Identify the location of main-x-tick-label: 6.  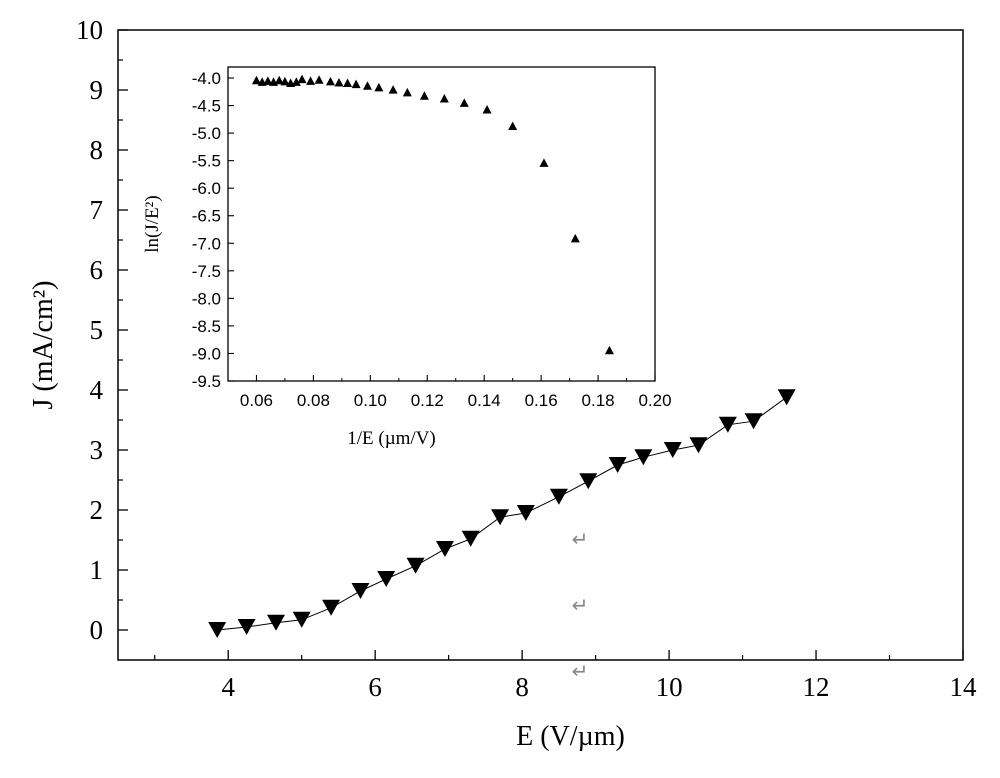
(375, 687).